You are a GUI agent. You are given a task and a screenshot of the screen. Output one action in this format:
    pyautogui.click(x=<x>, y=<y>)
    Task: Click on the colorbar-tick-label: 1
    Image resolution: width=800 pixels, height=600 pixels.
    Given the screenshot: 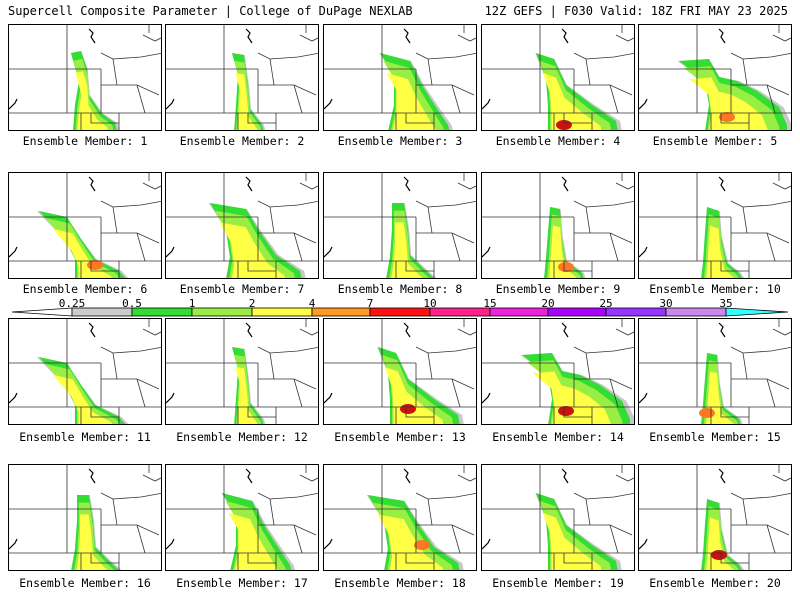 What is the action you would take?
    pyautogui.click(x=192, y=303)
    